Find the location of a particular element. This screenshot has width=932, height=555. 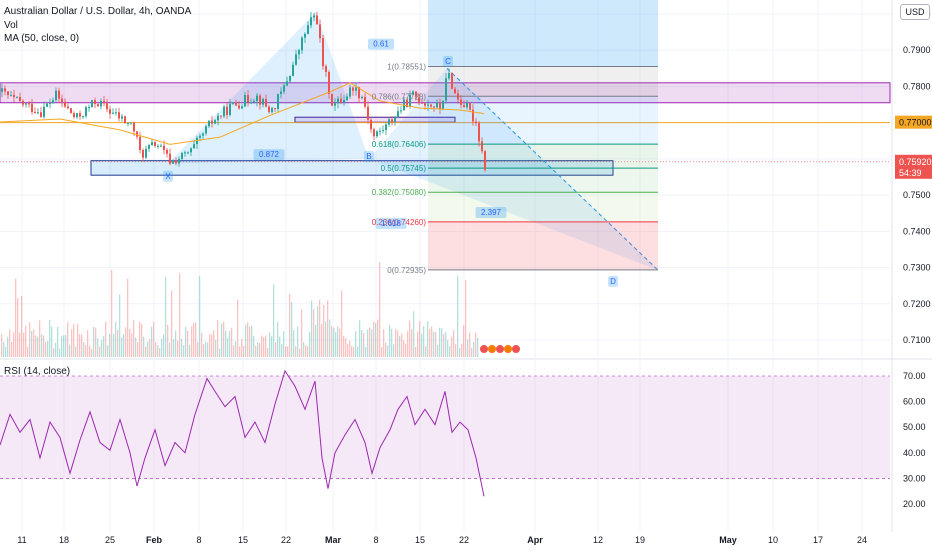

currency-button: USD is located at coordinates (915, 12).